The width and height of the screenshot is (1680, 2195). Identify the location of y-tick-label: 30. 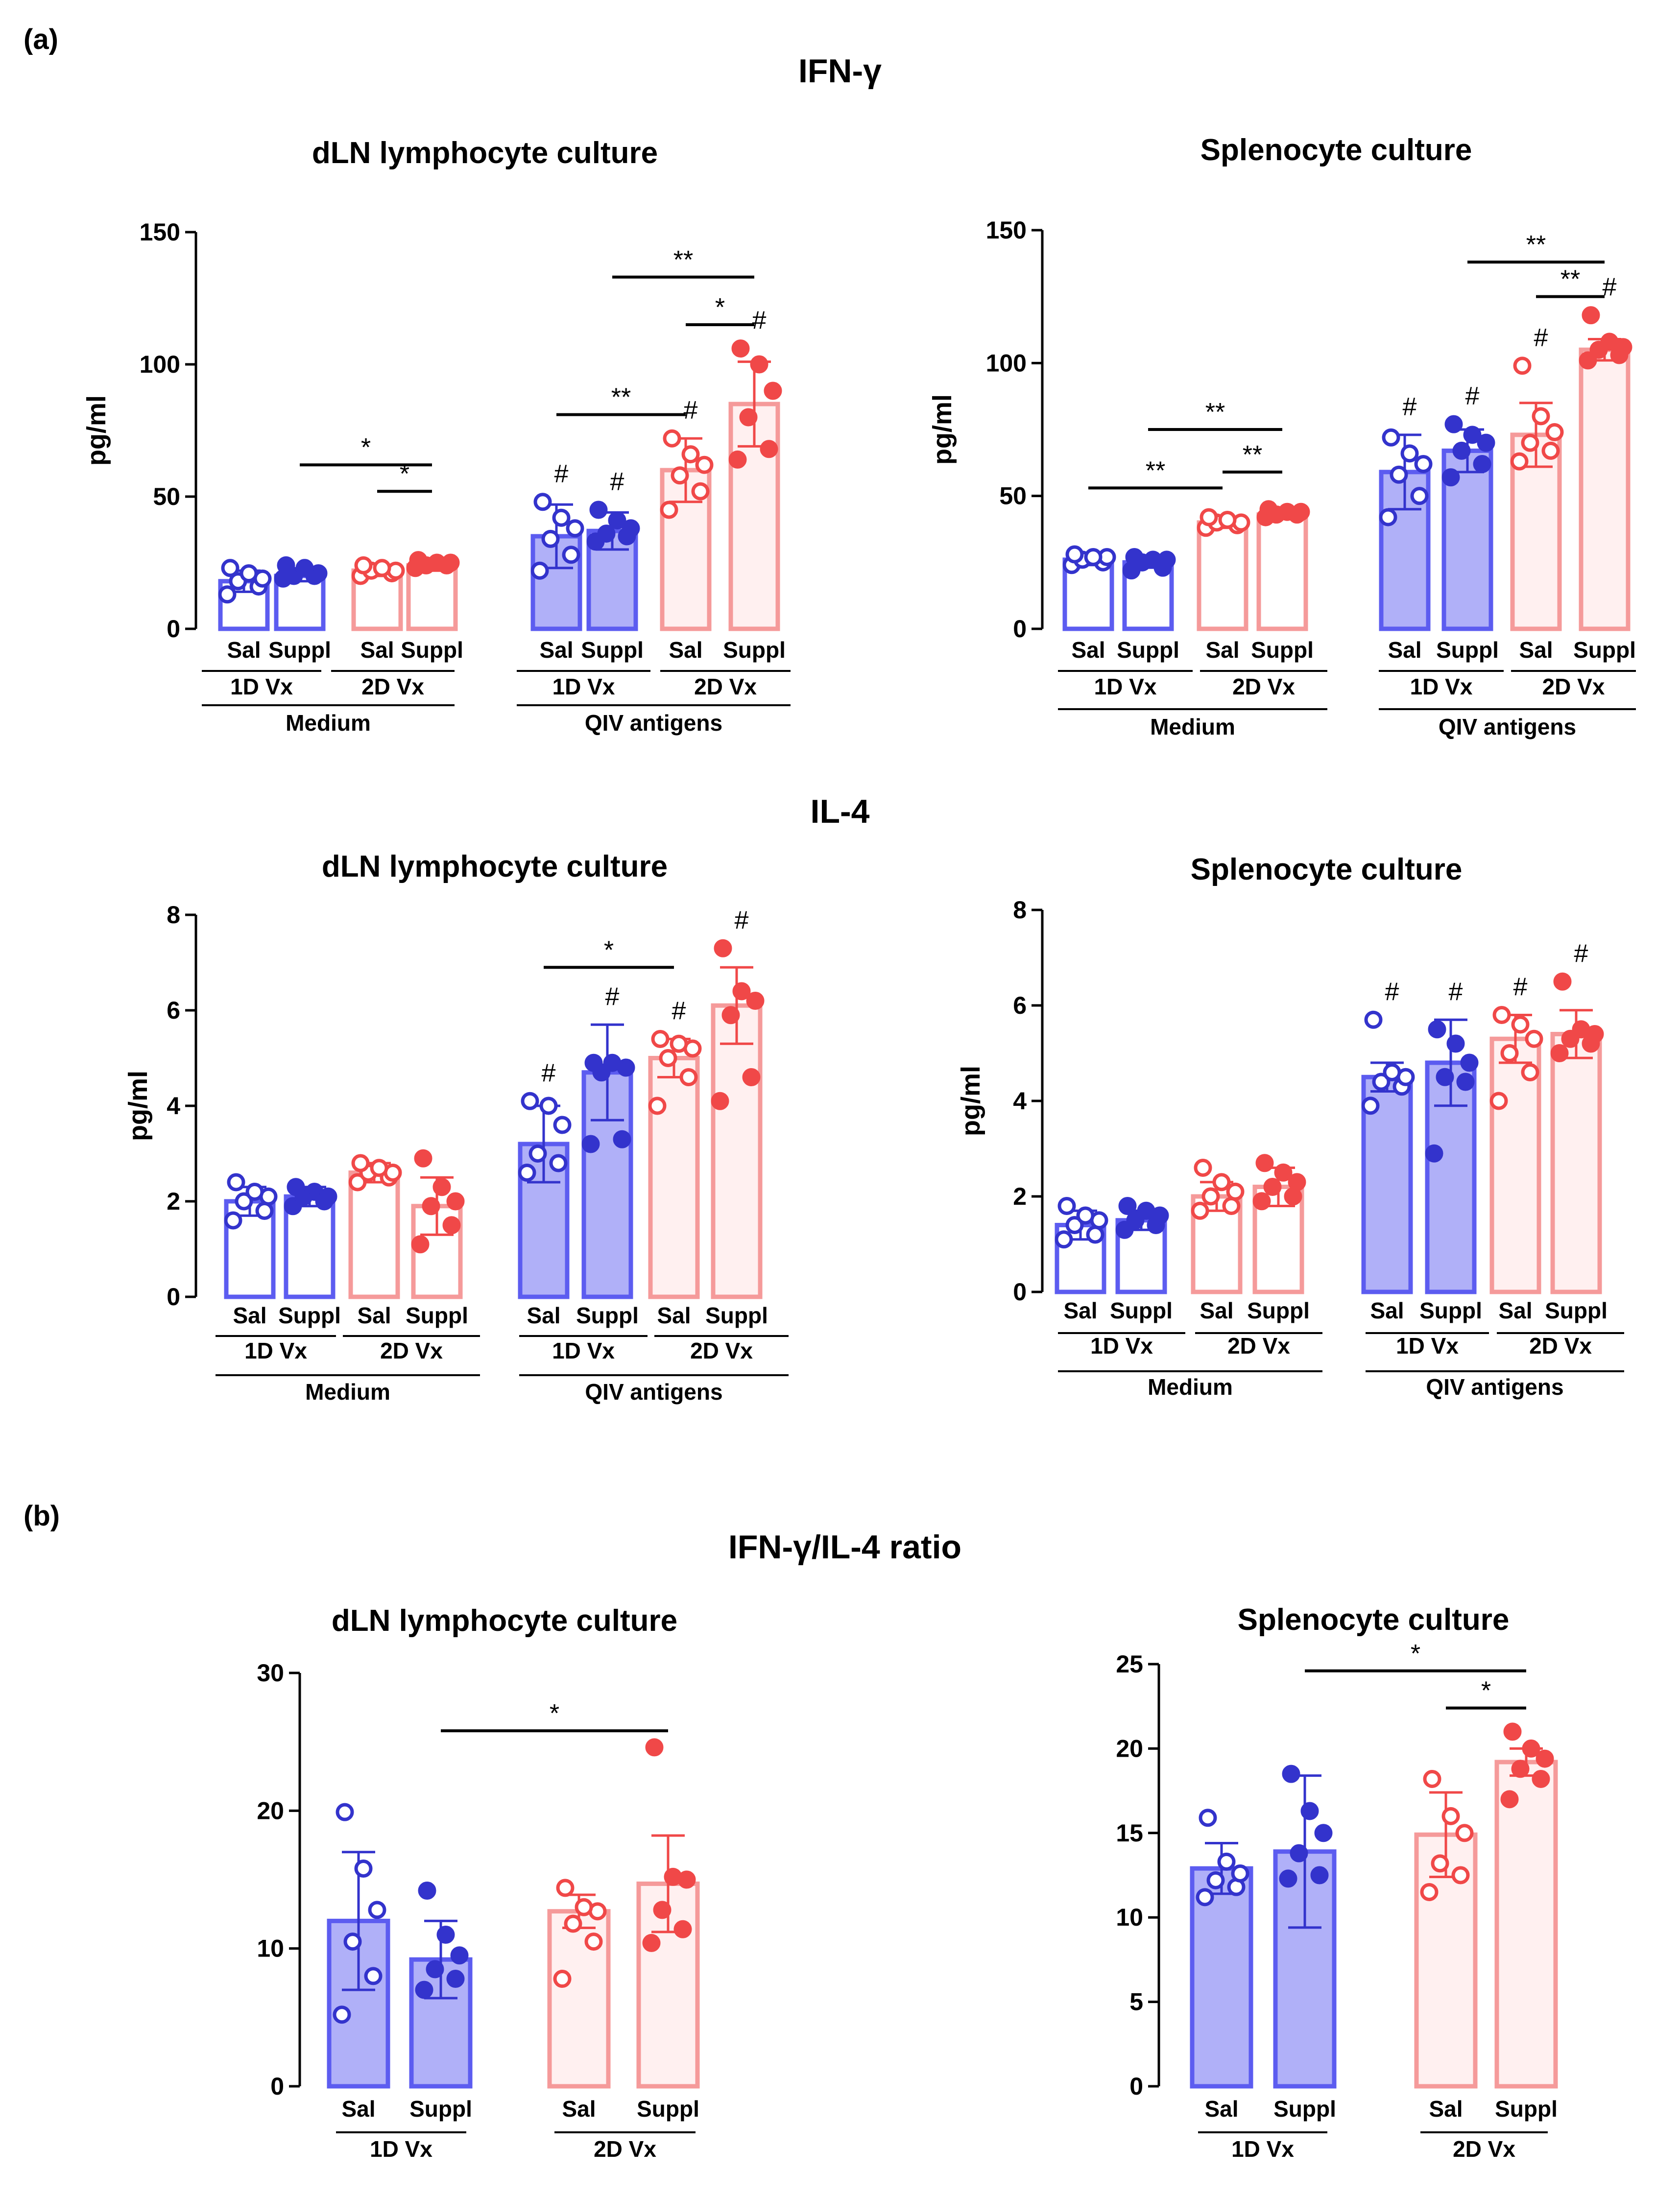
(270, 1673).